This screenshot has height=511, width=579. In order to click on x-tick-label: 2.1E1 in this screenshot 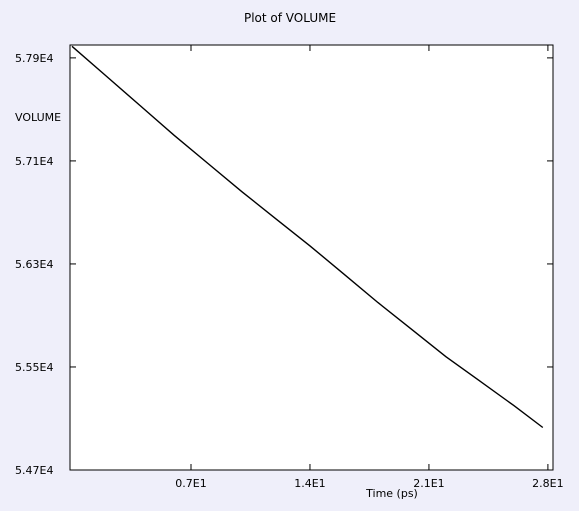, I will do `click(428, 483)`.